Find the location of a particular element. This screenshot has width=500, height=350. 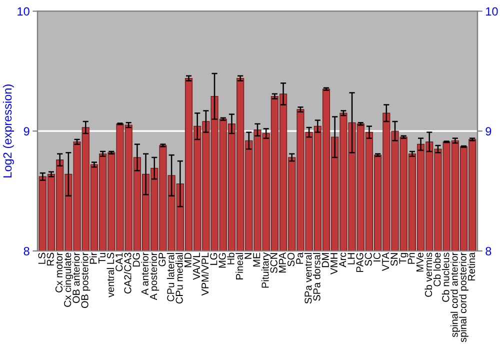

x-tick-label: IC is located at coordinates (376, 257).